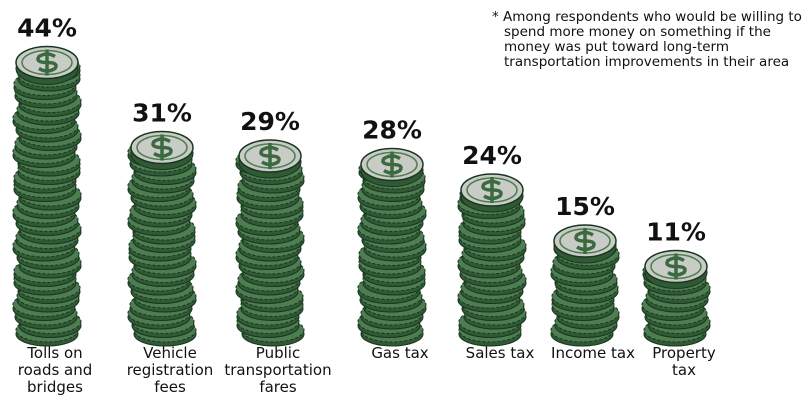  Describe the element at coordinates (684, 361) in the screenshot. I see `category-label: Property tax` at that location.